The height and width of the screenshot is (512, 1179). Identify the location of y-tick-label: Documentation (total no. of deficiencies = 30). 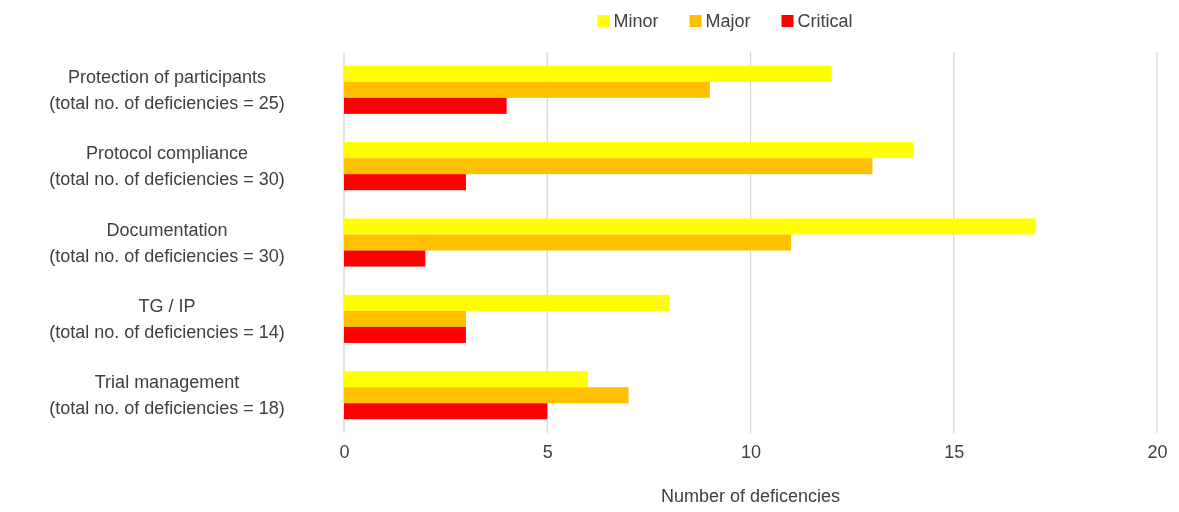
(167, 242).